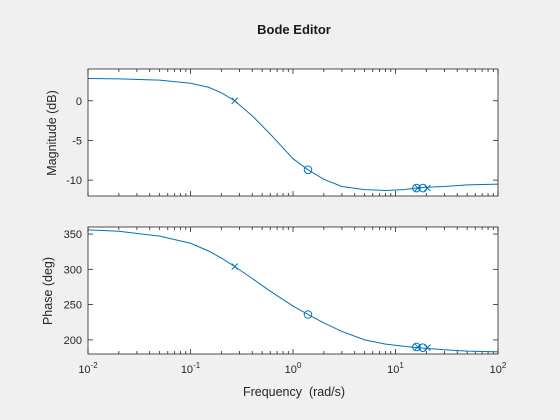 This screenshot has width=560, height=420. Describe the element at coordinates (73, 235) in the screenshot. I see `y-tick-label: 350` at that location.